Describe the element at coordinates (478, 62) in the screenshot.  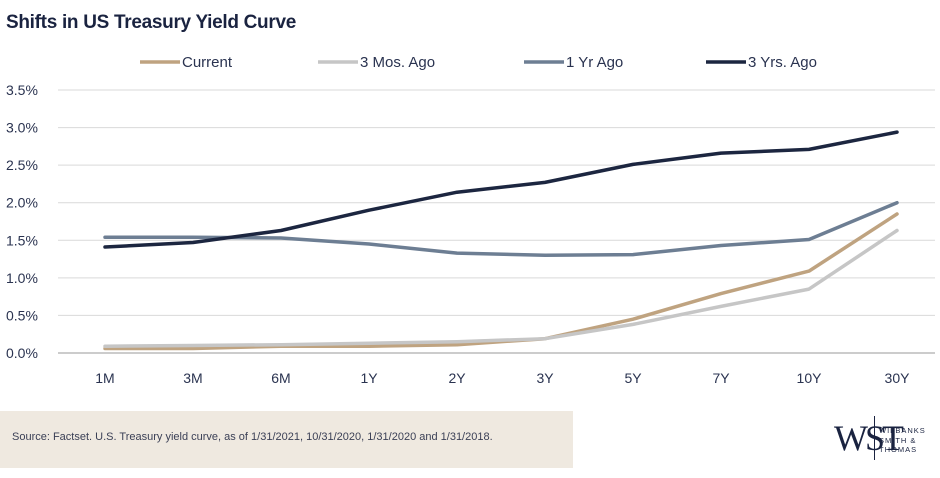
I see `legend: Current 3 Mos. Ago 1 Yr Ago 3 Yrs. Ago` at that location.